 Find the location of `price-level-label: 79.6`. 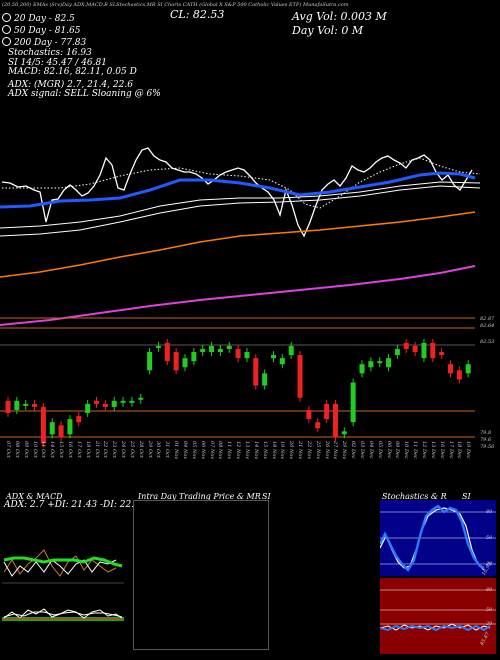

price-level-label: 79.6 is located at coordinates (486, 440).